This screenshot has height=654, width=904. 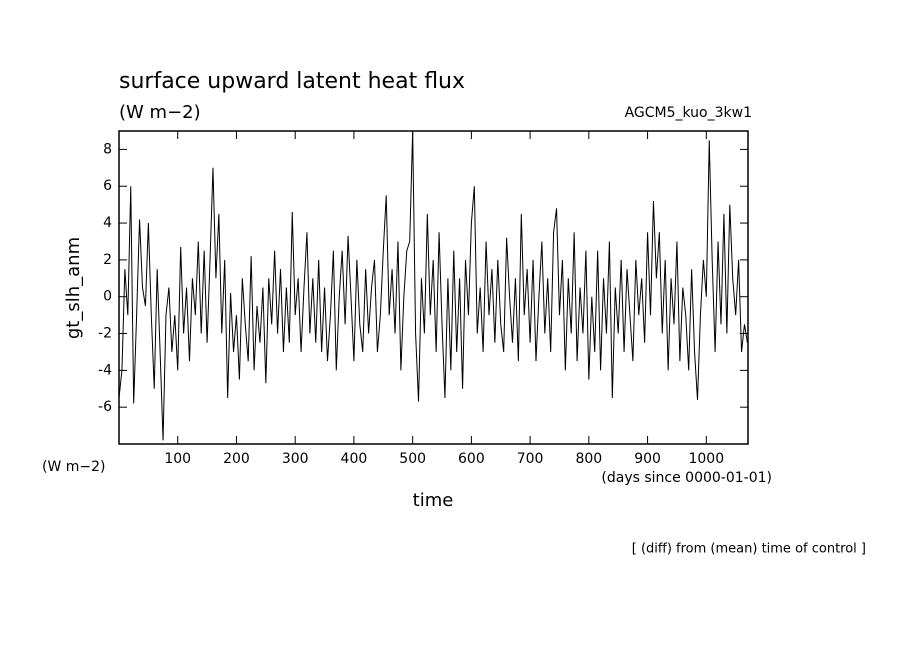 I want to click on x-tick-label: 100, so click(x=177, y=459).